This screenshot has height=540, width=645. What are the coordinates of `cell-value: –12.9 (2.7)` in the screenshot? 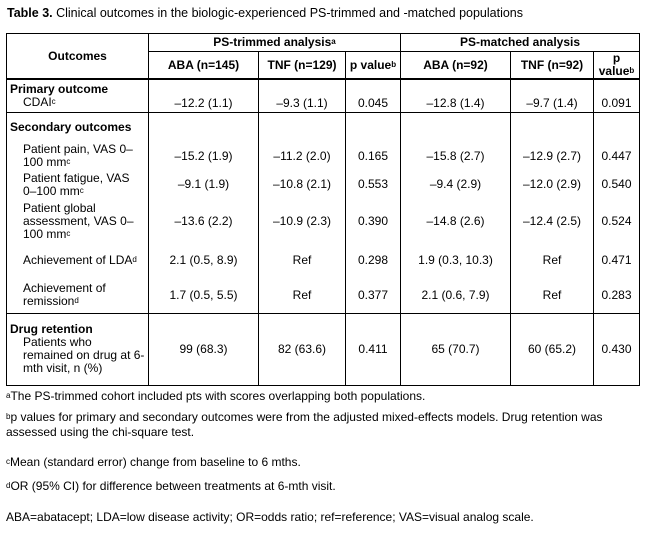 It's located at (552, 156).